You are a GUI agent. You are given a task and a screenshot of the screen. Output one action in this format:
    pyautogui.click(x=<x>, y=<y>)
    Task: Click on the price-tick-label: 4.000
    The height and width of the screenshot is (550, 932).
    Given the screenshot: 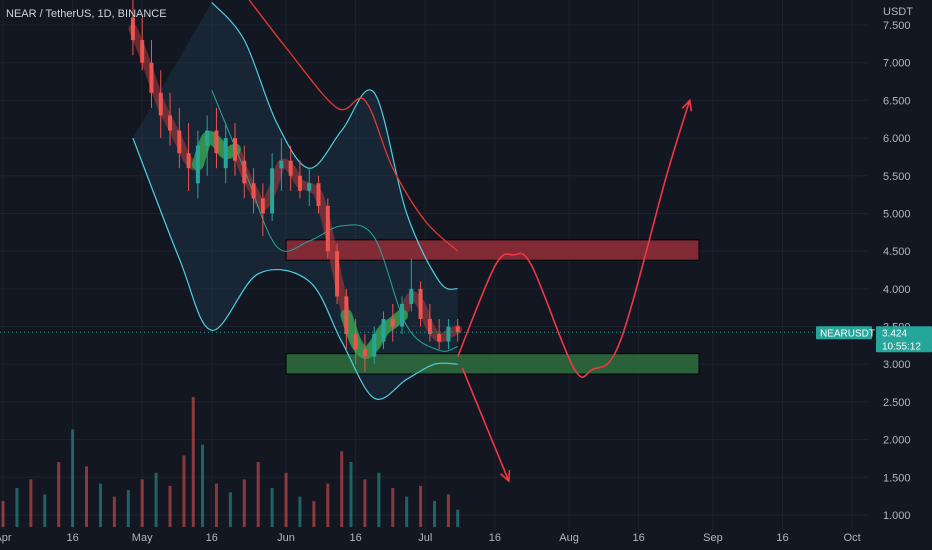 What is the action you would take?
    pyautogui.click(x=897, y=290)
    